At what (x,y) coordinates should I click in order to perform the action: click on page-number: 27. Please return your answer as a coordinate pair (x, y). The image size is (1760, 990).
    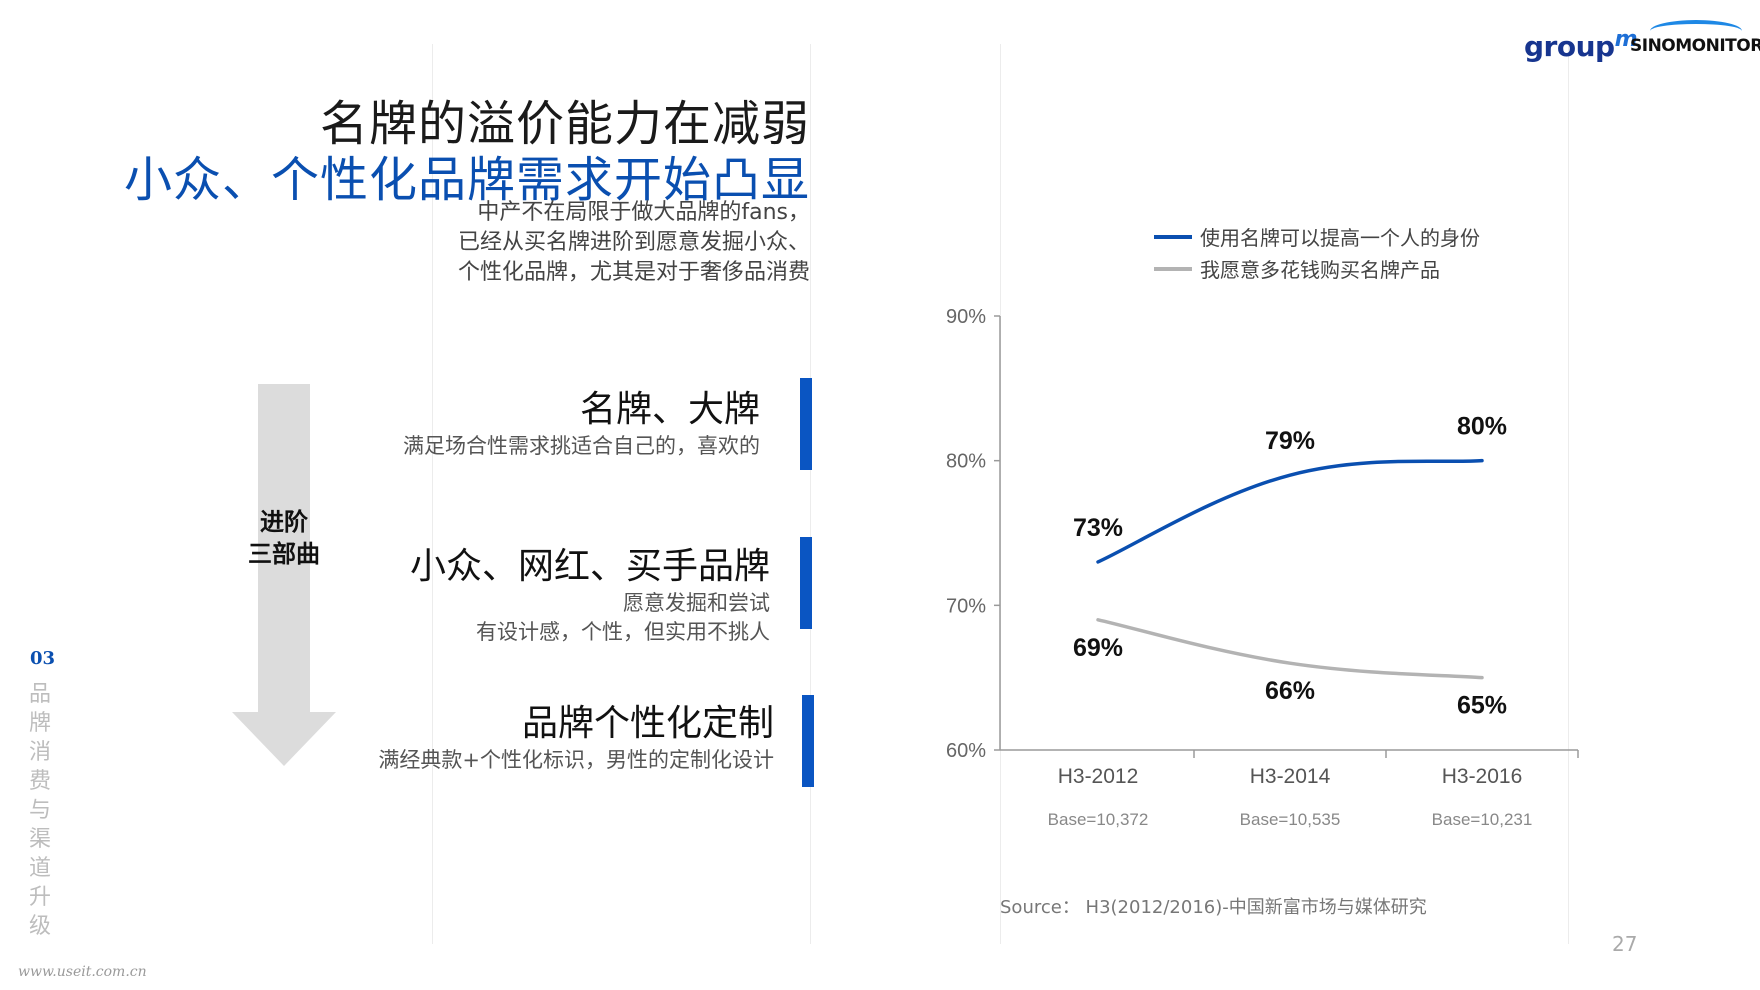
    Looking at the image, I should click on (1625, 944).